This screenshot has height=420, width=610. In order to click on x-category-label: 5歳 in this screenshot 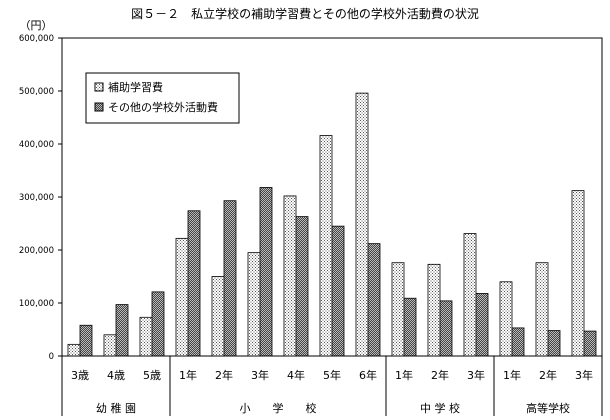, I will do `click(152, 375)`.